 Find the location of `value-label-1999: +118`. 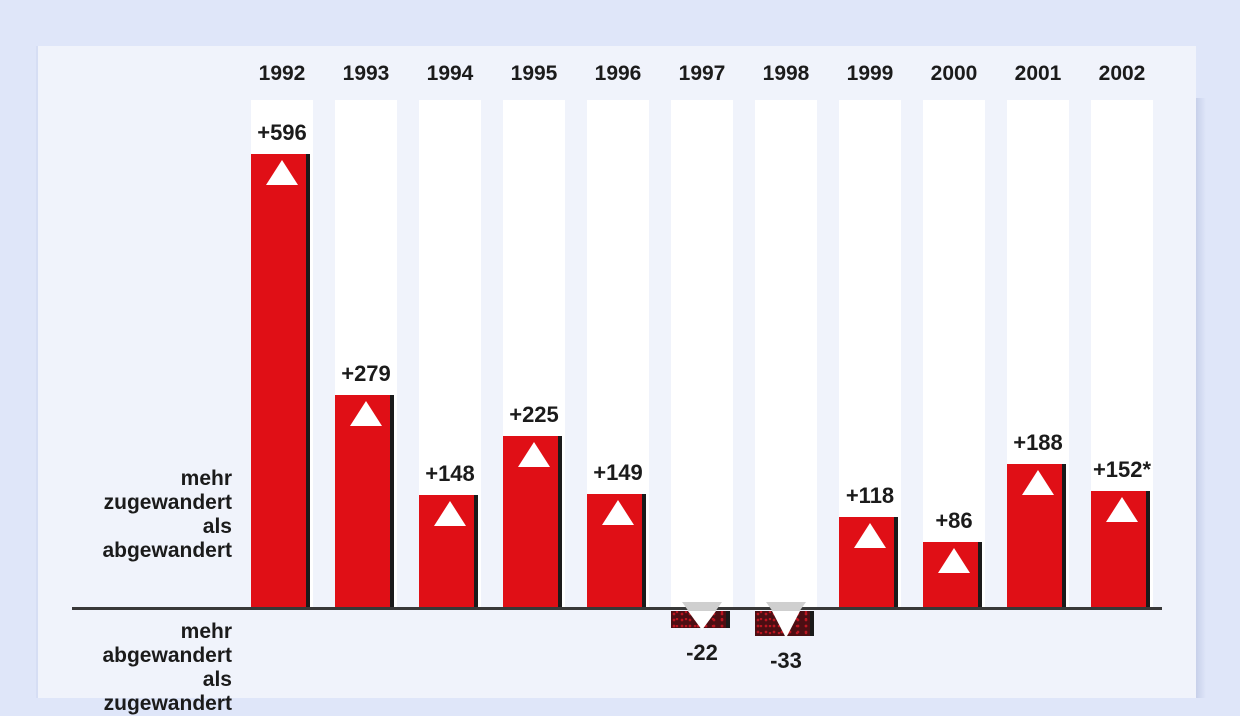

value-label-1999: +118 is located at coordinates (870, 495).